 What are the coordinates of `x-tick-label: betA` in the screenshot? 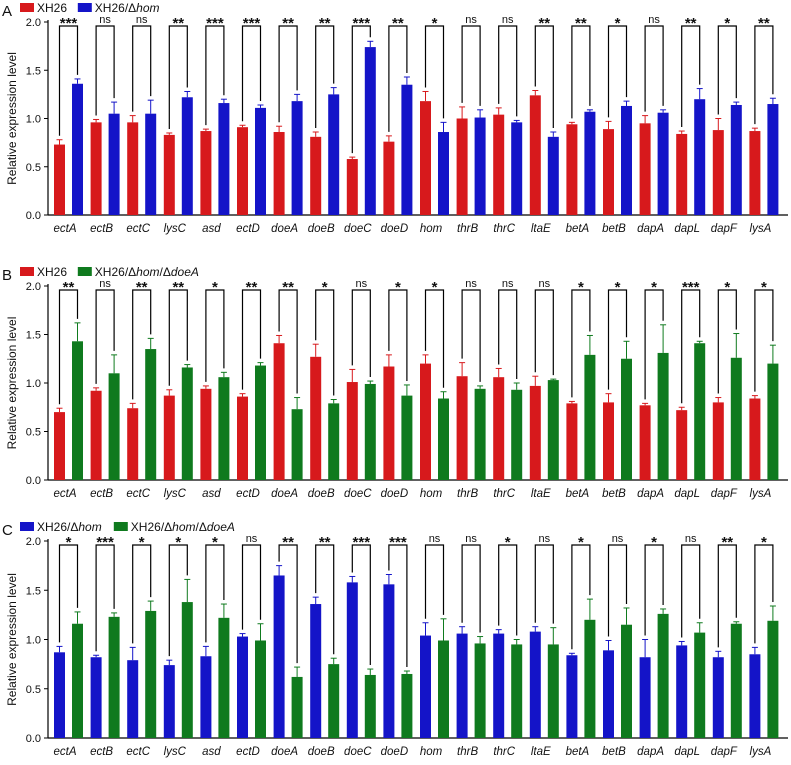 It's located at (578, 752).